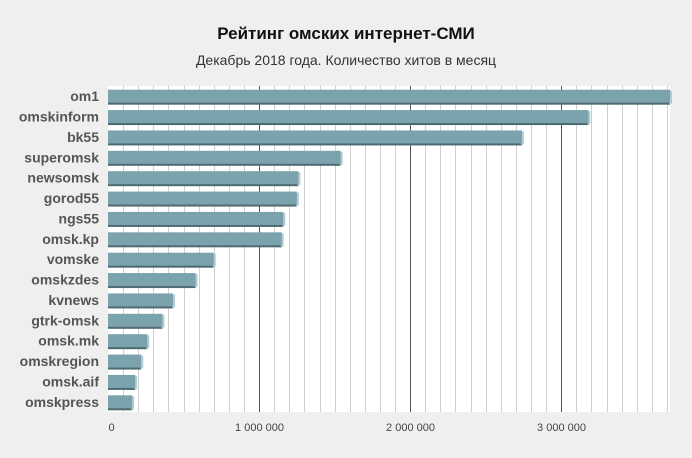 This screenshot has width=692, height=458. Describe the element at coordinates (65, 320) in the screenshot. I see `category-label: gtrk-omsk` at that location.